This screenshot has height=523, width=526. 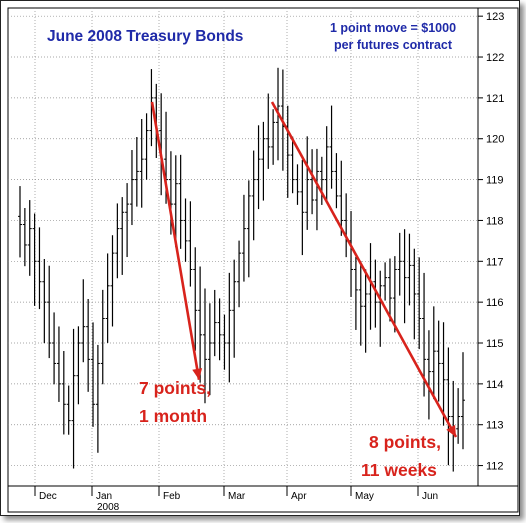 What do you see at coordinates (393, 28) in the screenshot?
I see `subtitle-line-1: 1 point move = $1000` at bounding box center [393, 28].